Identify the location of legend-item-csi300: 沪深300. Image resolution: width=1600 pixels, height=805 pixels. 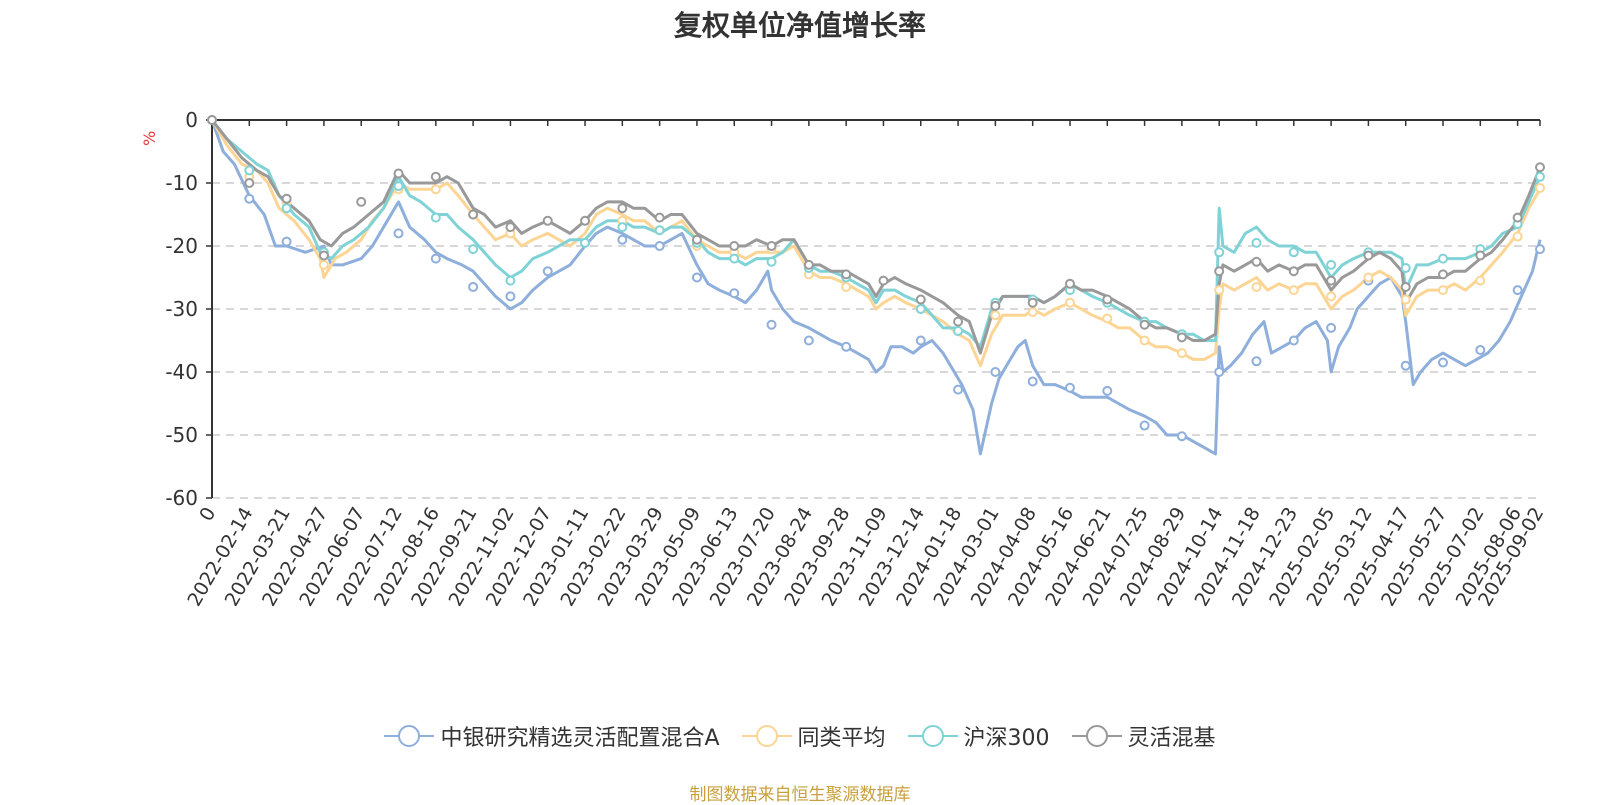
(978, 736).